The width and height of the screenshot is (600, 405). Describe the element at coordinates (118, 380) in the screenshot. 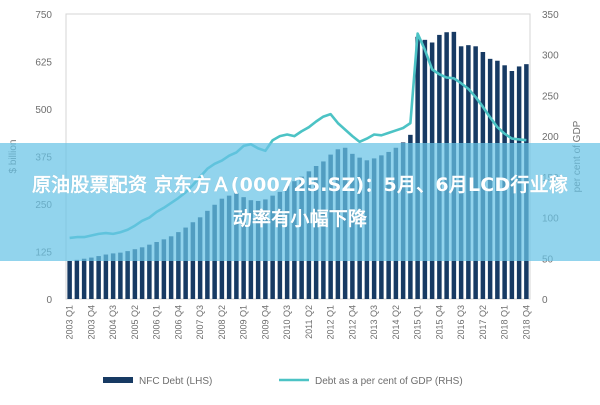

I see `legend-swatch-bar` at that location.